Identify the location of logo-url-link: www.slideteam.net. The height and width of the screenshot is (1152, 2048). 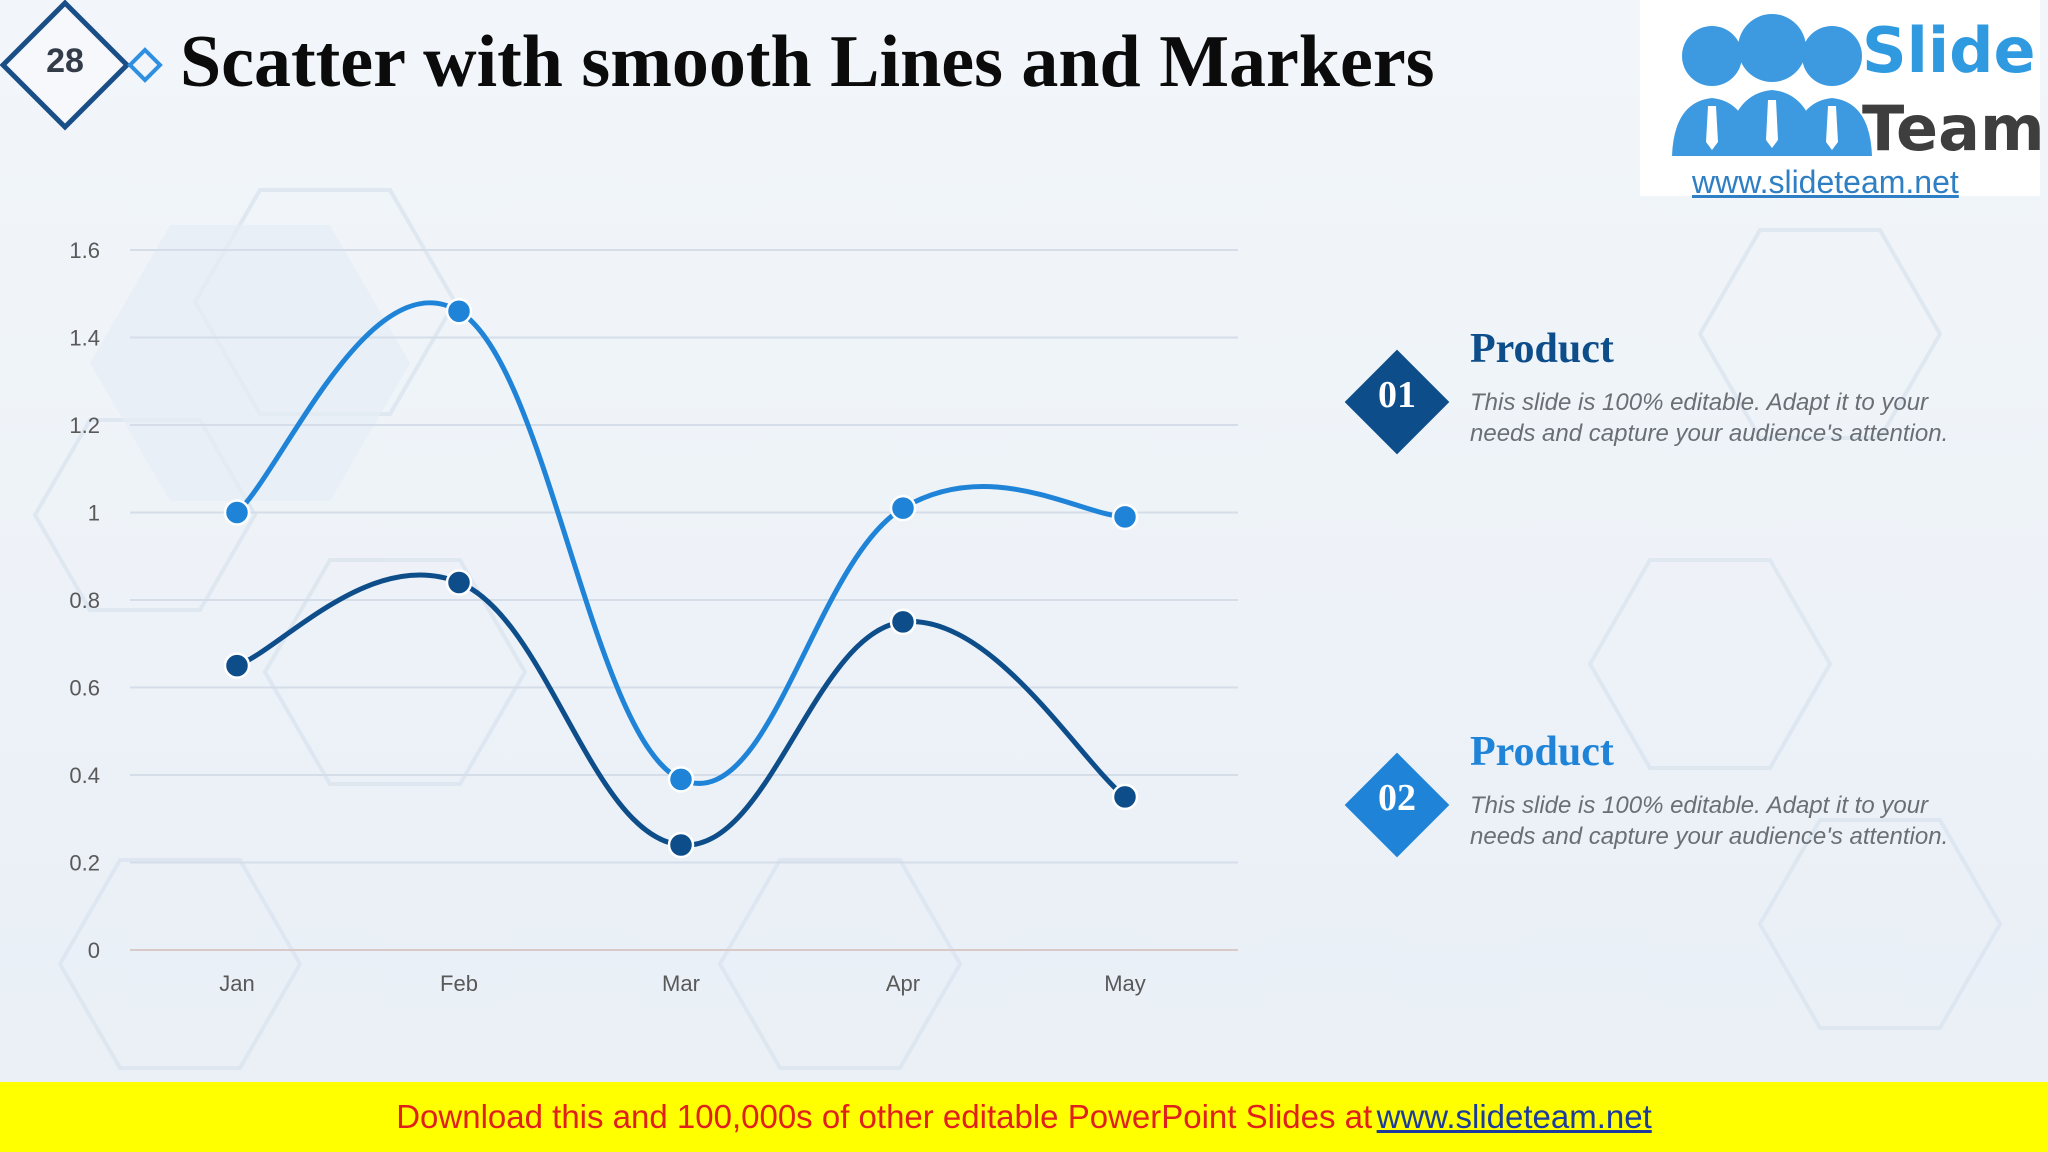
(1825, 182).